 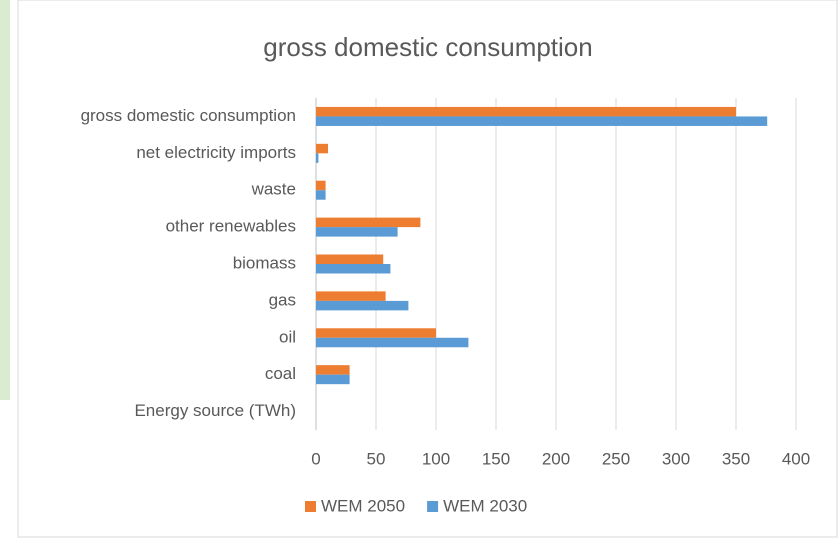 I want to click on x-tick-label: 250, so click(x=616, y=458).